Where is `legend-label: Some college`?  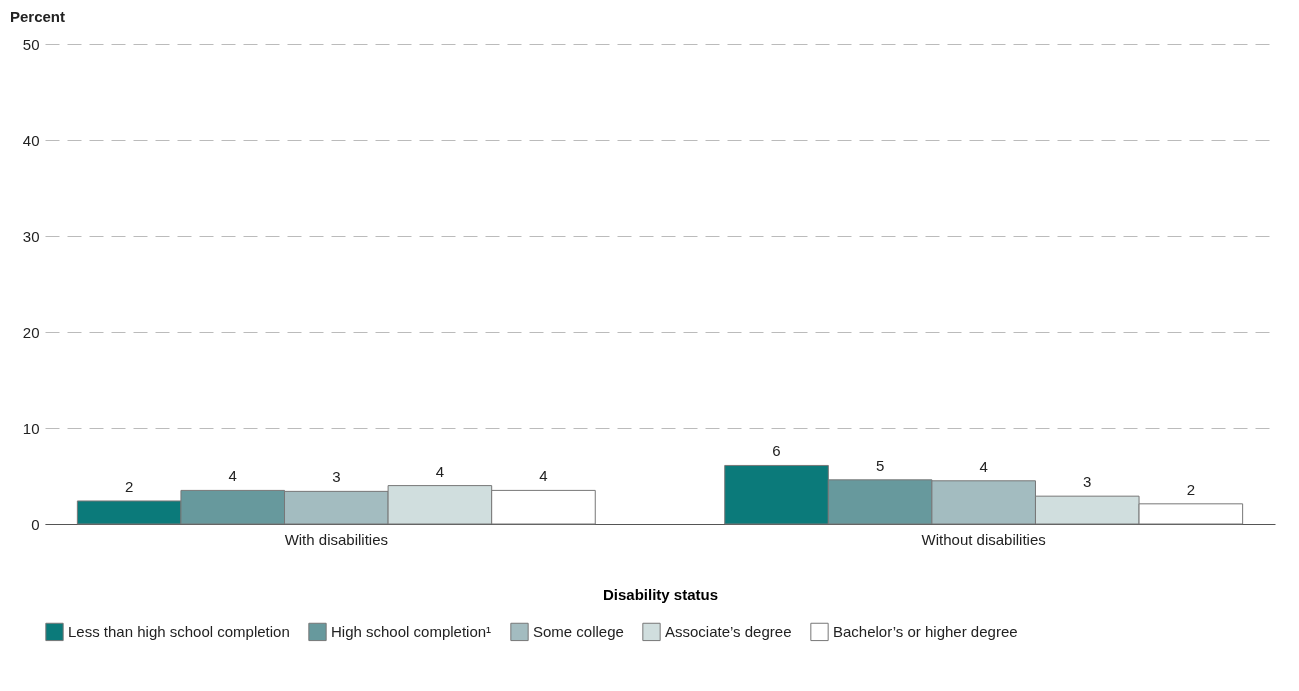 legend-label: Some college is located at coordinates (578, 631).